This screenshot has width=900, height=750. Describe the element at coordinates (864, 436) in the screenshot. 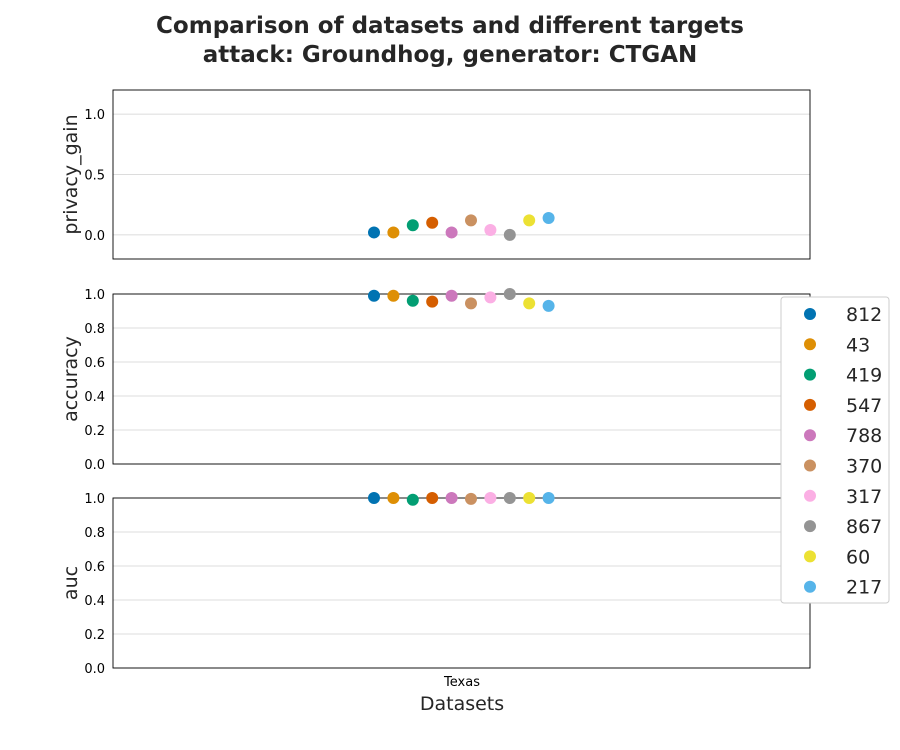

I see `legend-label: 788` at that location.